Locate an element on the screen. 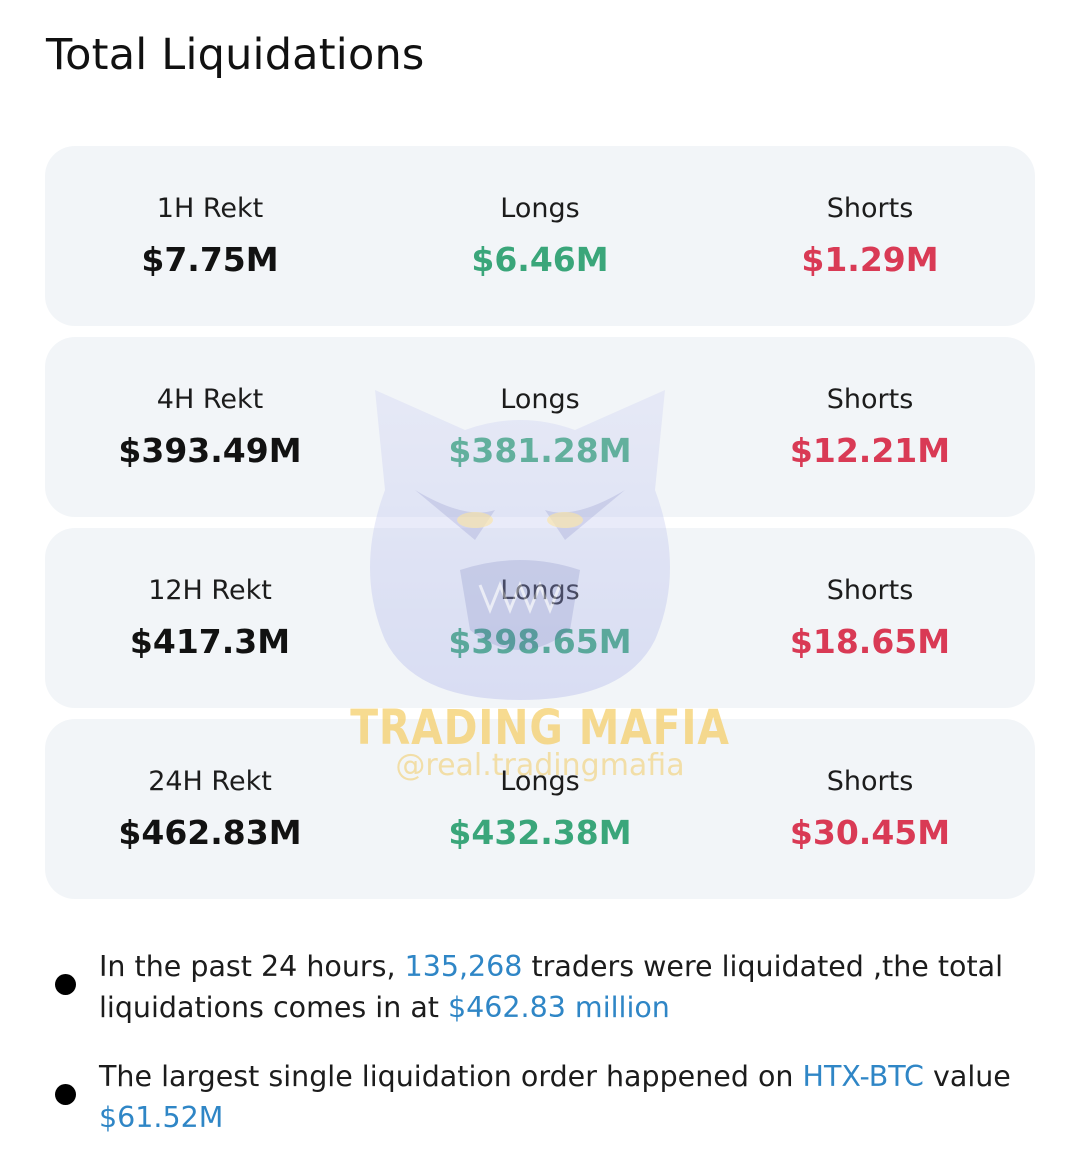 This screenshot has width=1080, height=1166. longs-column: Longs $6.46M is located at coordinates (540, 236).